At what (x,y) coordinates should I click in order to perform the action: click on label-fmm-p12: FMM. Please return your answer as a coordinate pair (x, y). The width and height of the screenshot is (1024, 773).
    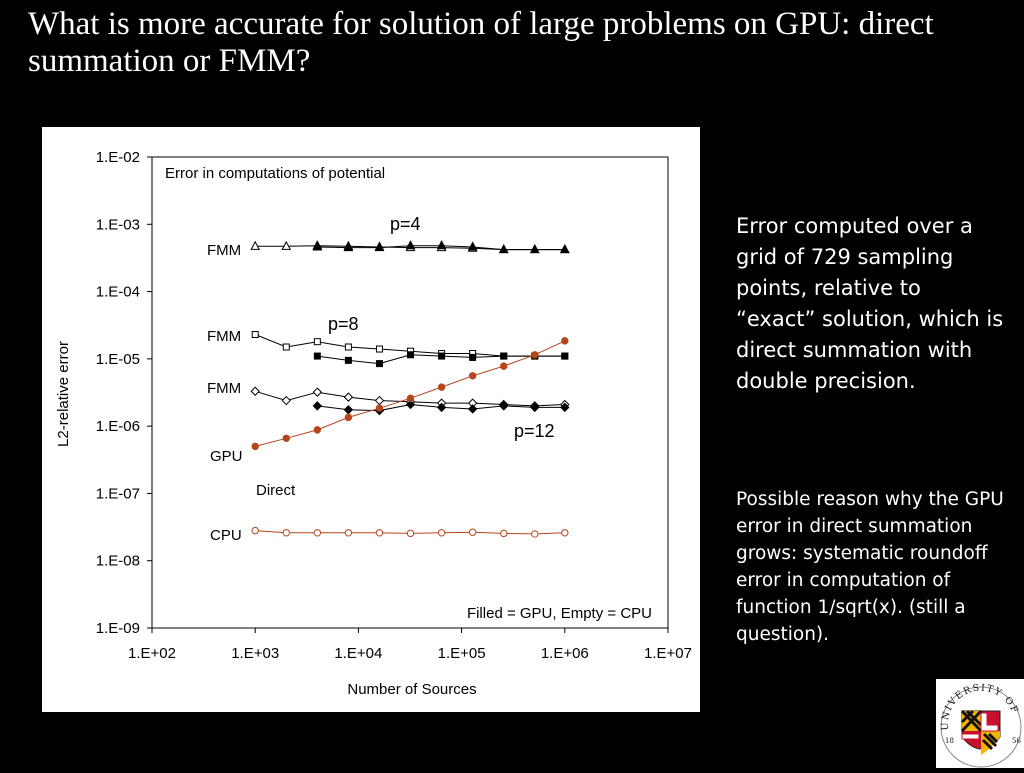
    Looking at the image, I should click on (224, 388).